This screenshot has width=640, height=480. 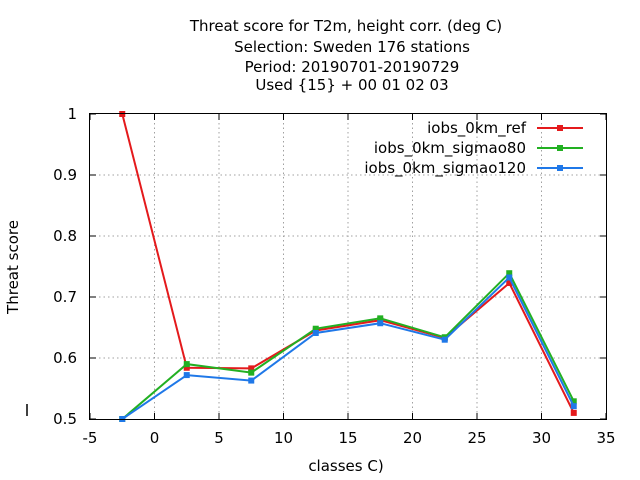 What do you see at coordinates (476, 438) in the screenshot?
I see `x-tick-label: 25` at bounding box center [476, 438].